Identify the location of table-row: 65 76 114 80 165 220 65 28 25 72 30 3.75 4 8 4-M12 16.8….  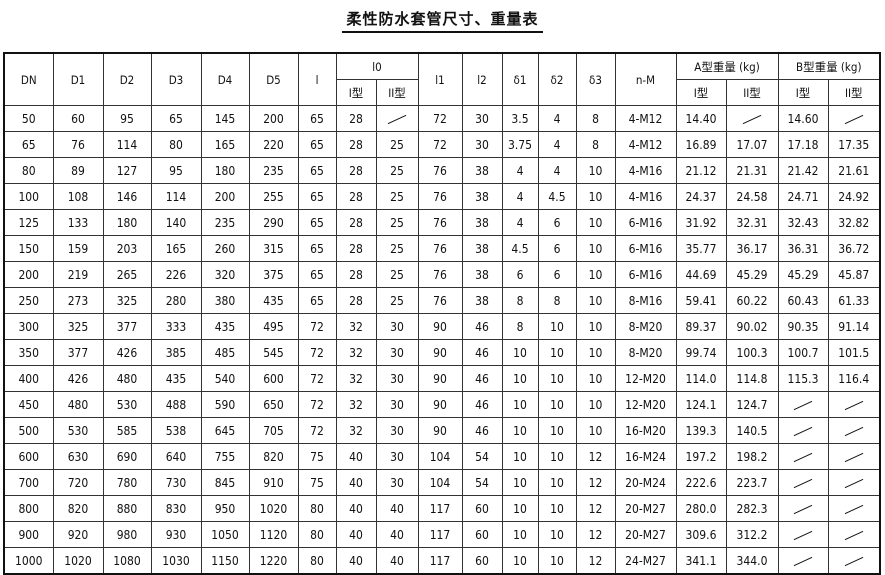
(442, 144).